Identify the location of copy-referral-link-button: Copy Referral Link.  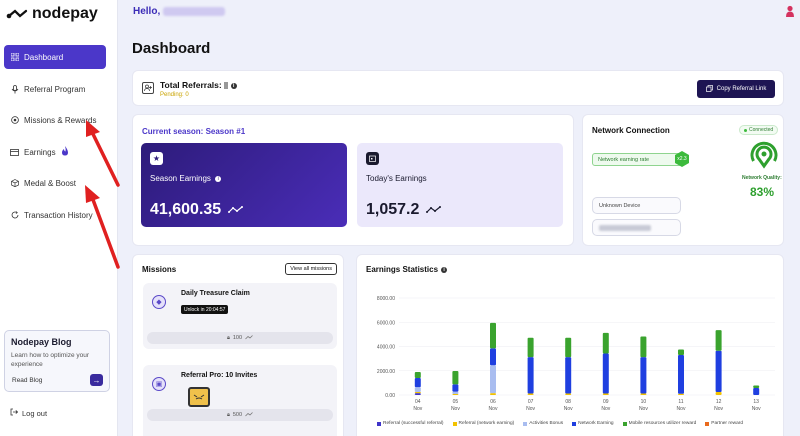
(736, 89).